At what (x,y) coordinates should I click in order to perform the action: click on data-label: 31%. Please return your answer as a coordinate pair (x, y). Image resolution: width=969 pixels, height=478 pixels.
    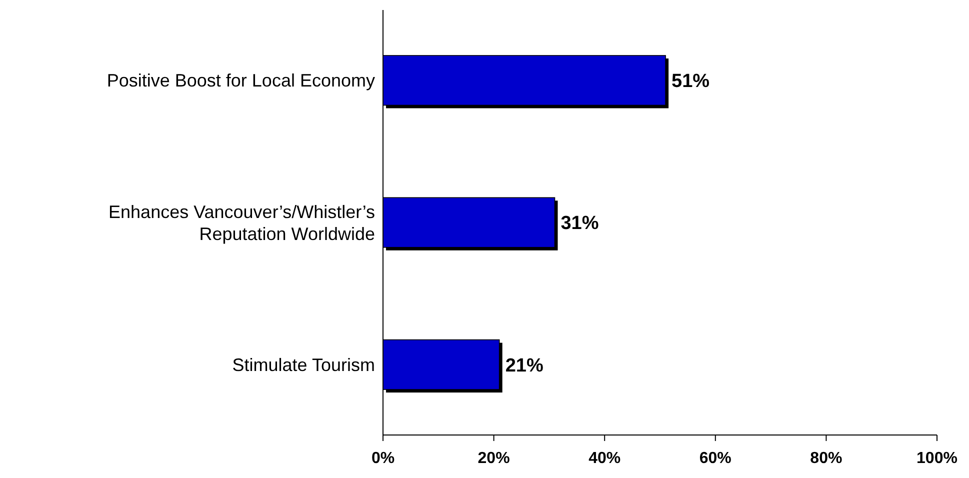
    Looking at the image, I should click on (579, 223).